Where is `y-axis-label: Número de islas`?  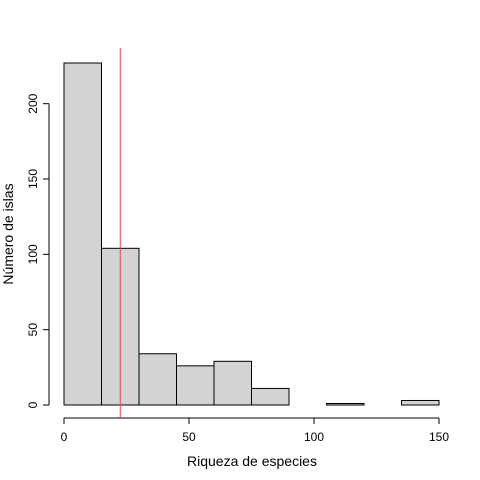 y-axis-label: Número de islas is located at coordinates (8, 233).